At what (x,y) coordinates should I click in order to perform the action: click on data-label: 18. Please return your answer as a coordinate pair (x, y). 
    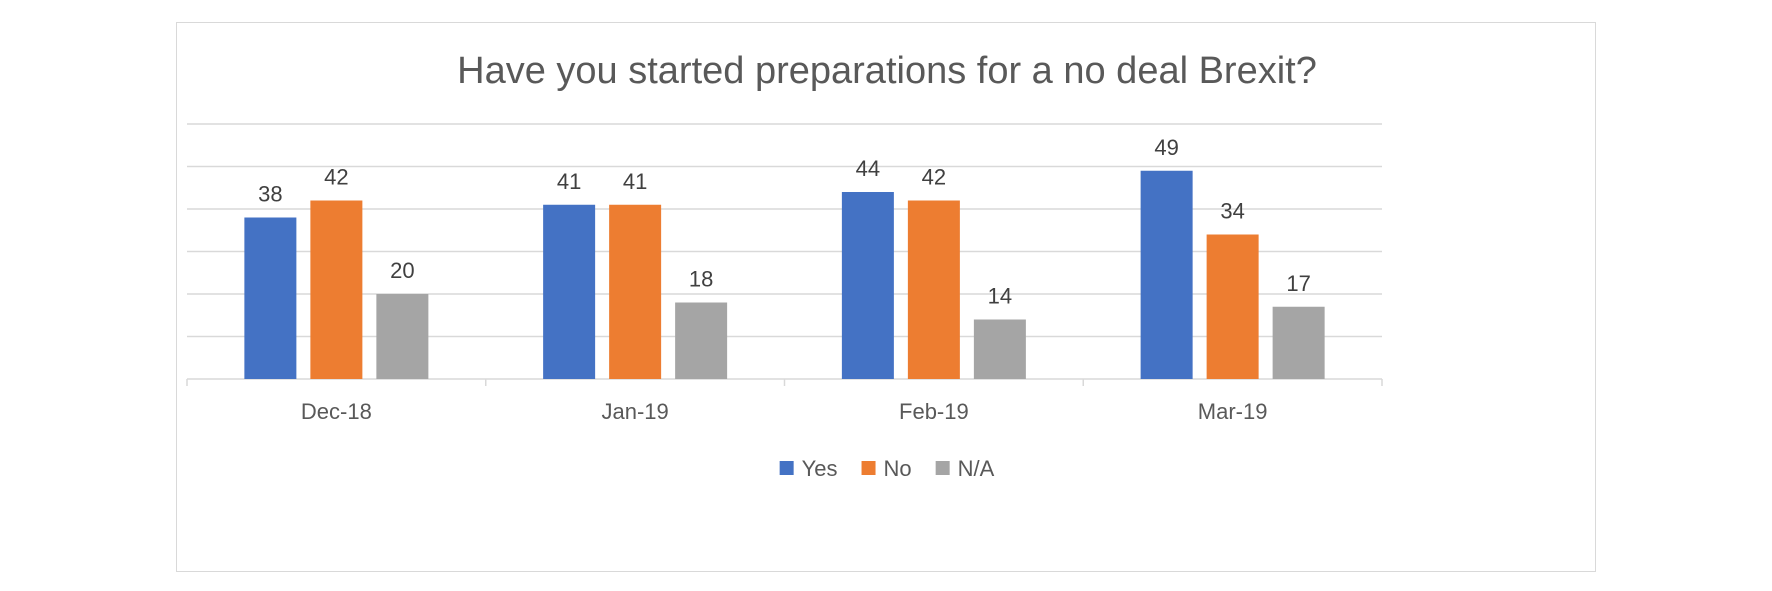
    Looking at the image, I should click on (701, 279).